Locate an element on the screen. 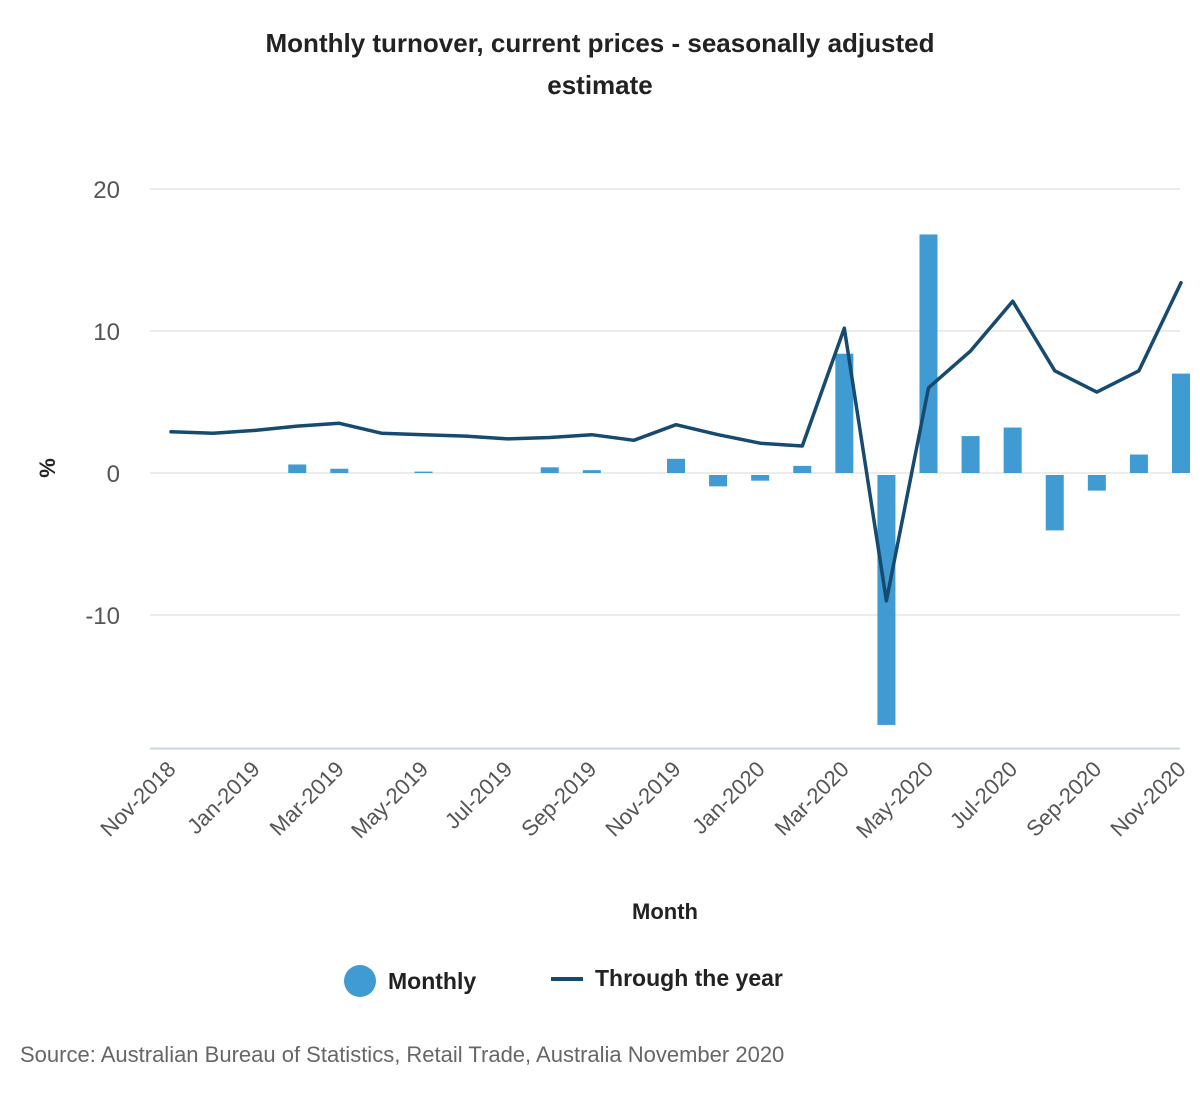  line-point-aug-2019 is located at coordinates (550, 438).